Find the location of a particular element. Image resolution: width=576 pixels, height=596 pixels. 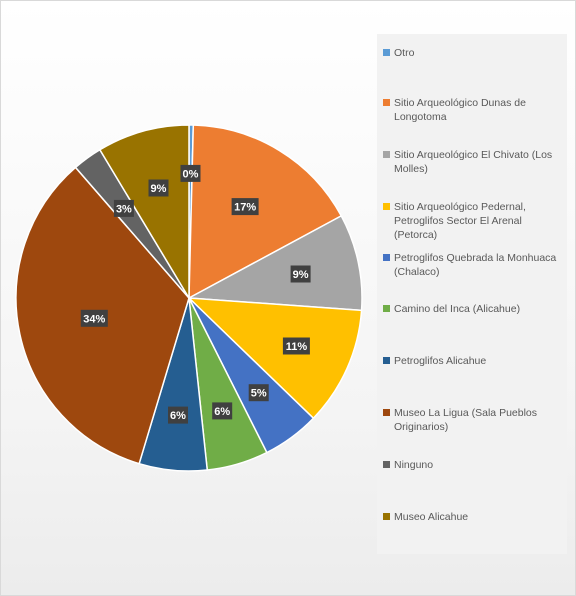

svg-text: 0% is located at coordinates (191, 174).